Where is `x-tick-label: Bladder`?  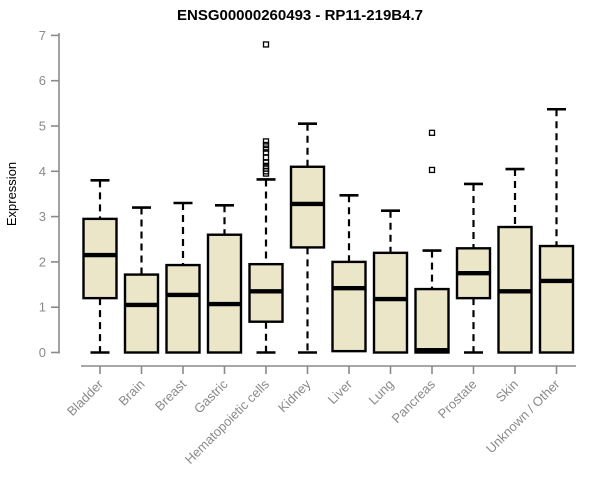 x-tick-label: Bladder is located at coordinates (85, 397).